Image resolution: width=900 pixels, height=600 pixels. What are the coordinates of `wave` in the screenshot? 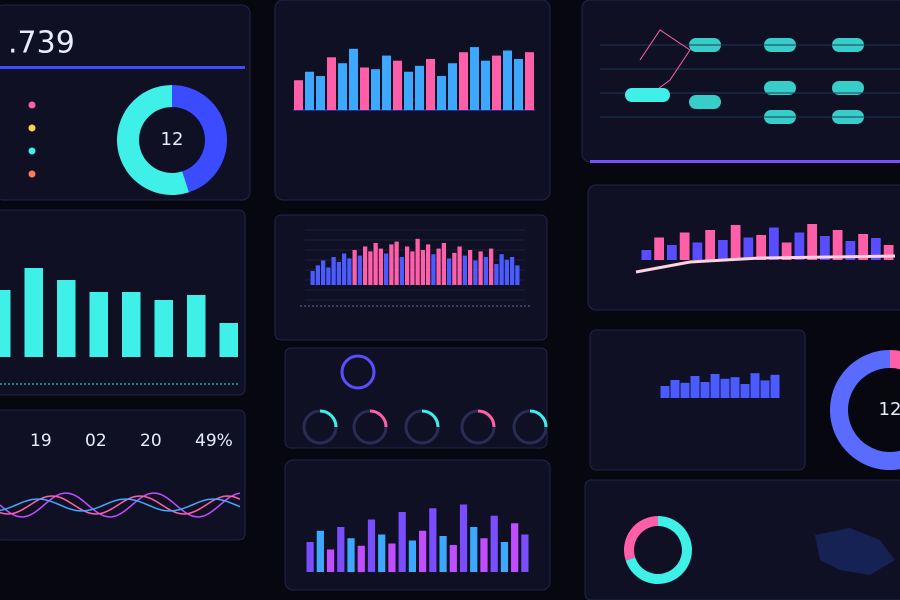 It's located at (120, 505).